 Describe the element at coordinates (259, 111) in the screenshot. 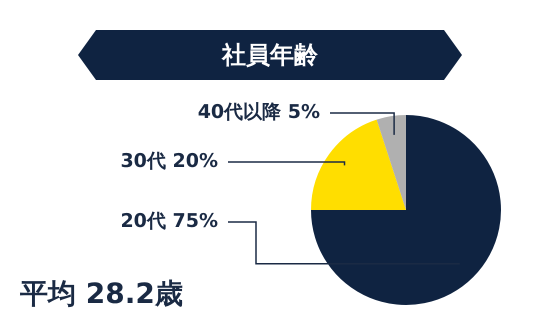

I see `slice-label: 40代以降 5%` at that location.